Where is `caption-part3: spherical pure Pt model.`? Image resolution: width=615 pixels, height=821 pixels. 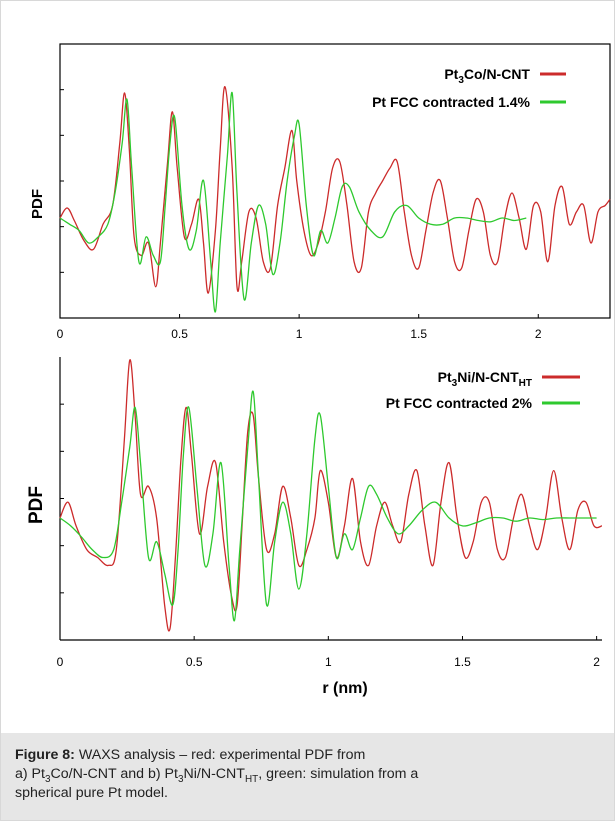
caption-part3: spherical pure Pt model. is located at coordinates (91, 793).